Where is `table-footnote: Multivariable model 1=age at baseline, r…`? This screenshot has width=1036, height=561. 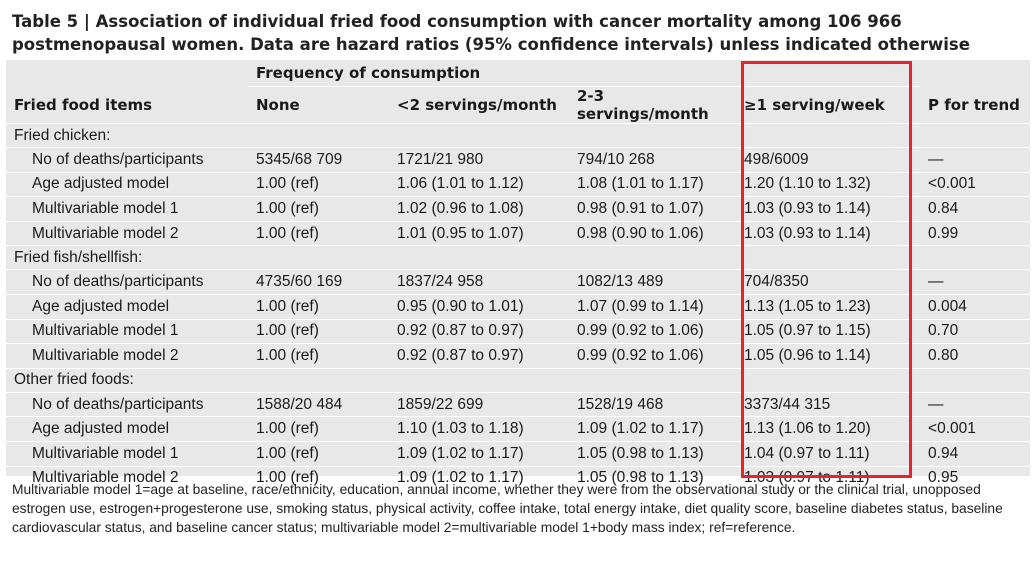
table-footnote: Multivariable model 1=age at baseline, r… is located at coordinates (507, 508).